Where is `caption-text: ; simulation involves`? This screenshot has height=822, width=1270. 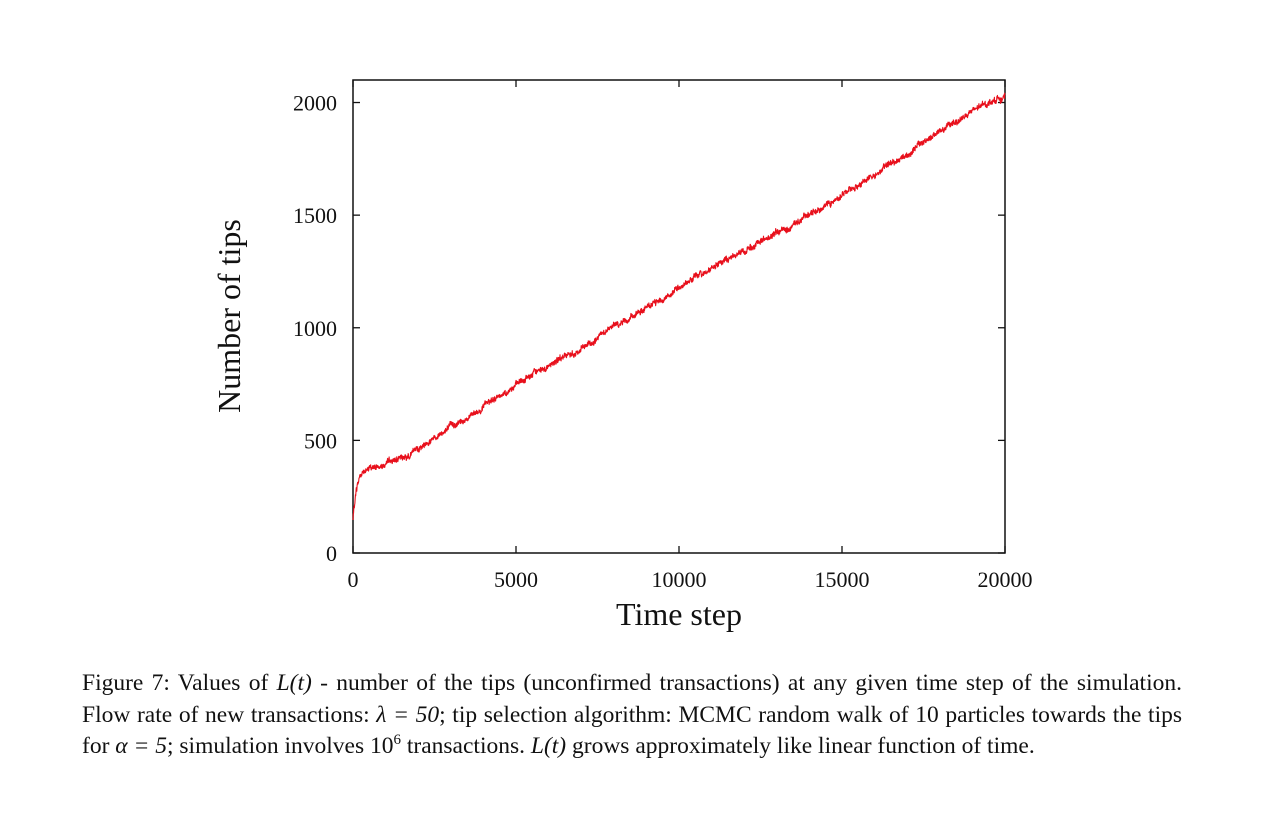
caption-text: ; simulation involves is located at coordinates (268, 746).